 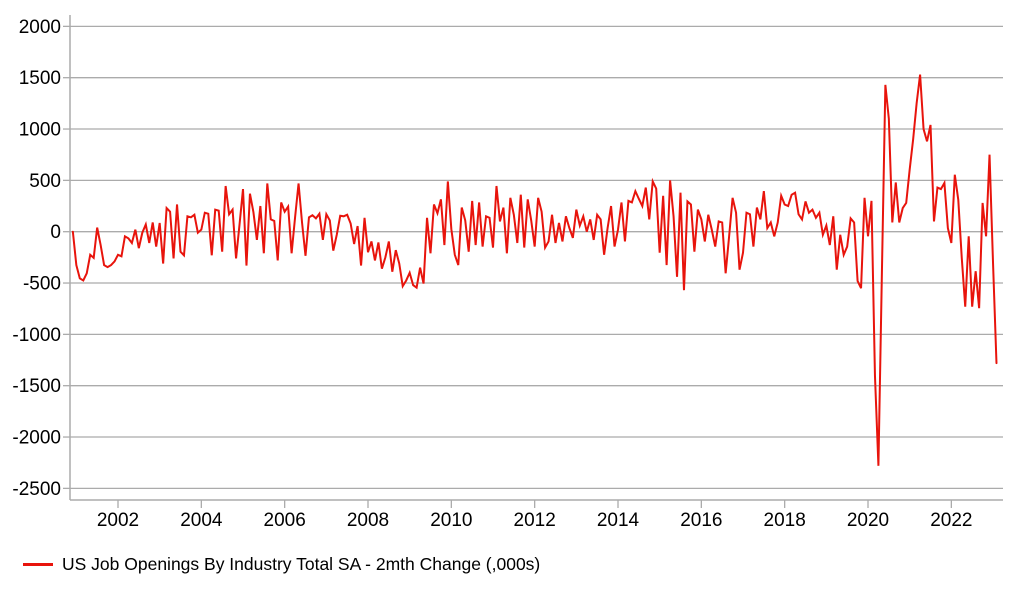 What do you see at coordinates (368, 520) in the screenshot?
I see `x-axis-label: 2008` at bounding box center [368, 520].